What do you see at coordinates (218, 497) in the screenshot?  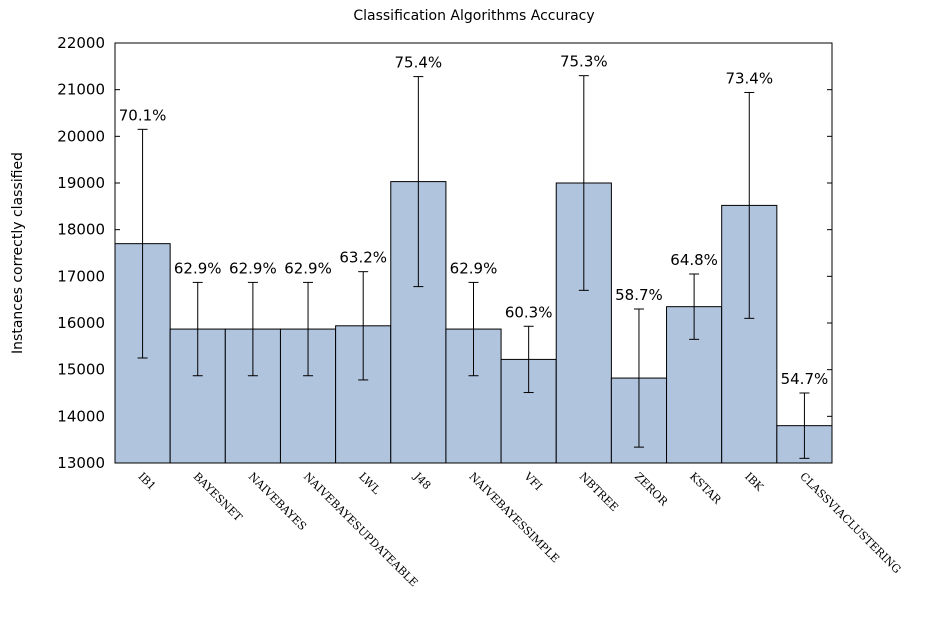 I see `x-tick-label: BAYESNET` at bounding box center [218, 497].